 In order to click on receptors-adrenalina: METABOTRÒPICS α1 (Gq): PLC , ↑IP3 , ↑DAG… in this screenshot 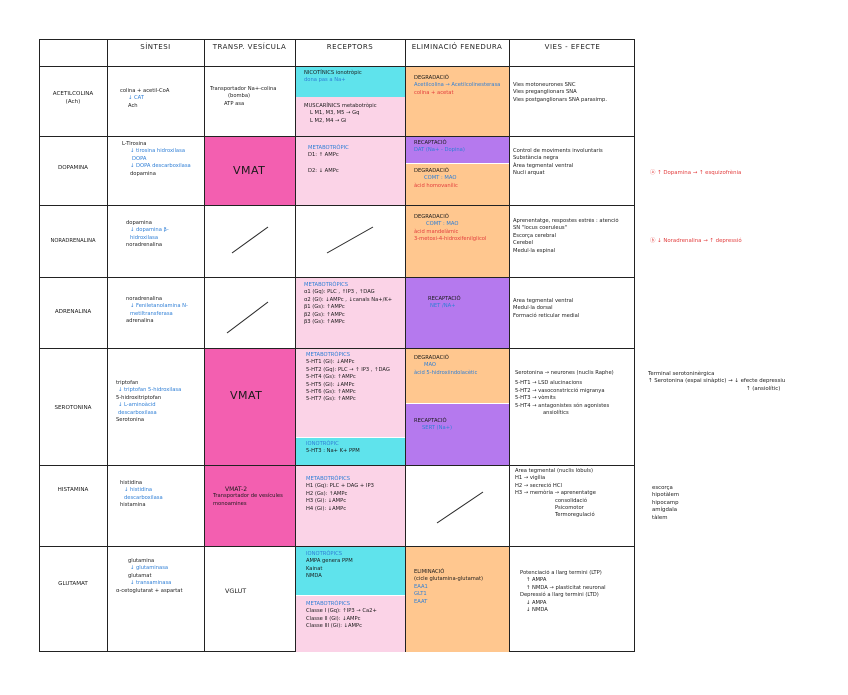, I will do `click(350, 313)`.